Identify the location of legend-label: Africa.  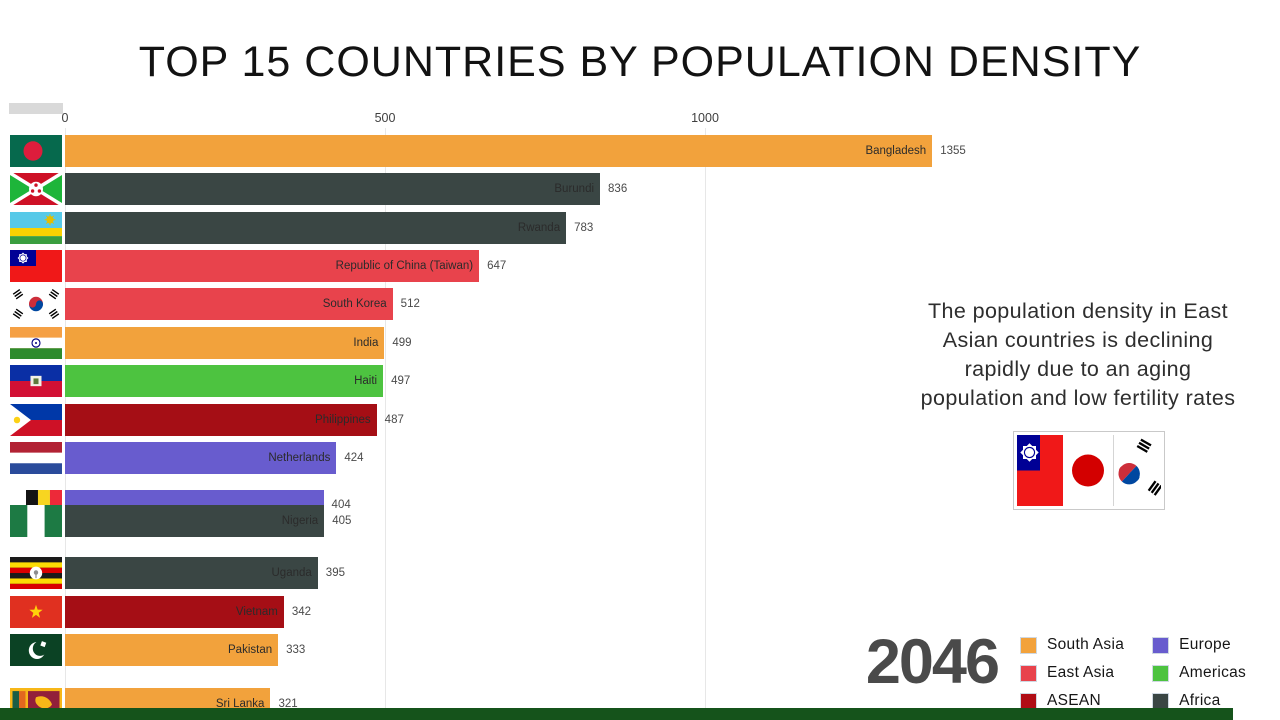
(1200, 700).